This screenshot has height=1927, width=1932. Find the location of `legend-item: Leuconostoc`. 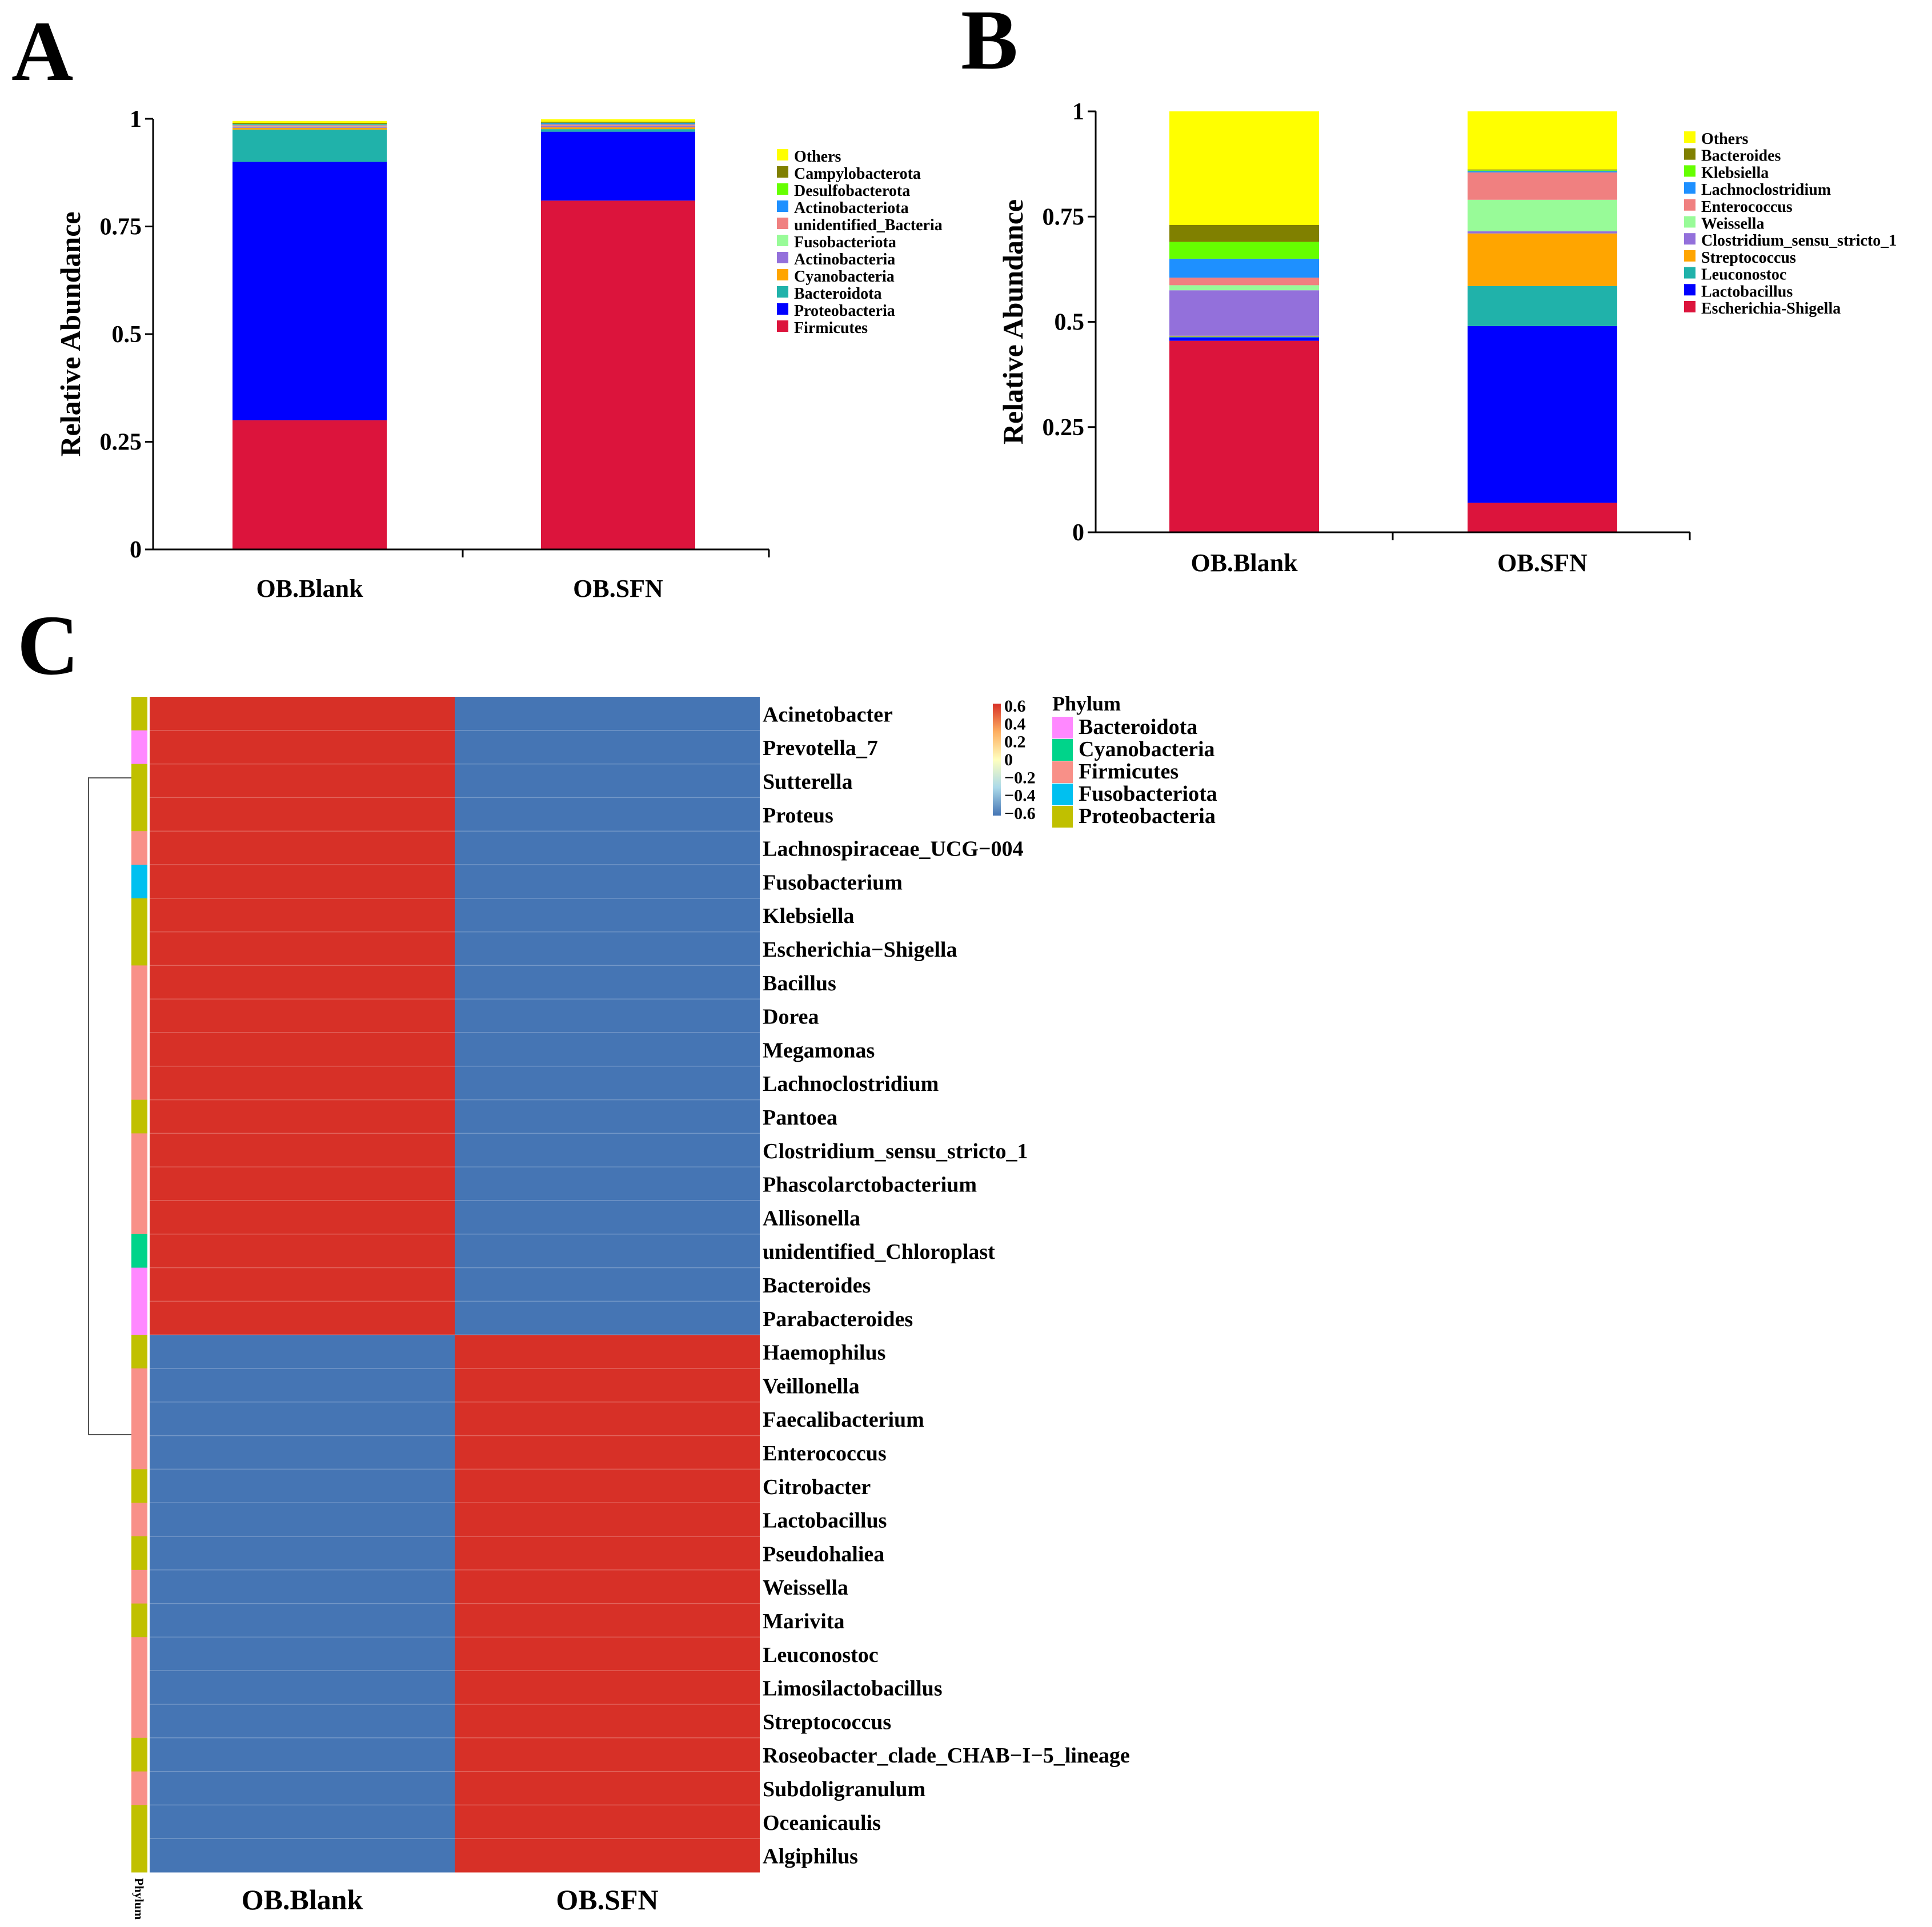

legend-item: Leuconostoc is located at coordinates (1743, 275).